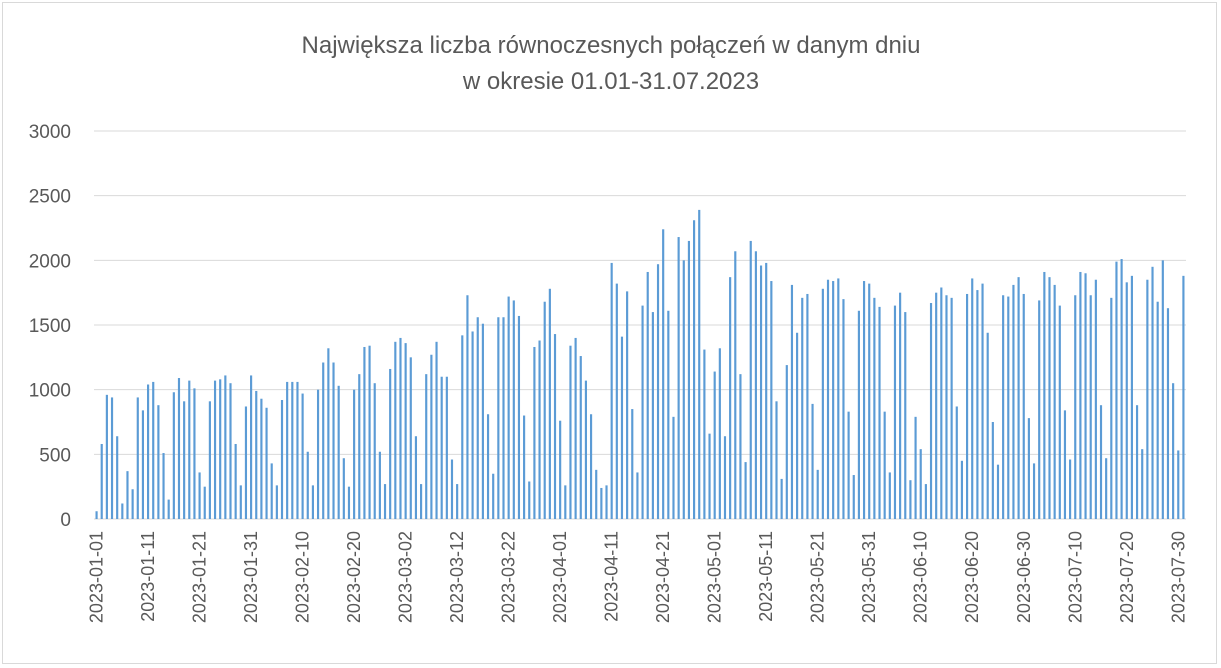 The height and width of the screenshot is (668, 1221). Describe the element at coordinates (1075, 577) in the screenshot. I see `x-tick-label: 2023-07-10` at that location.